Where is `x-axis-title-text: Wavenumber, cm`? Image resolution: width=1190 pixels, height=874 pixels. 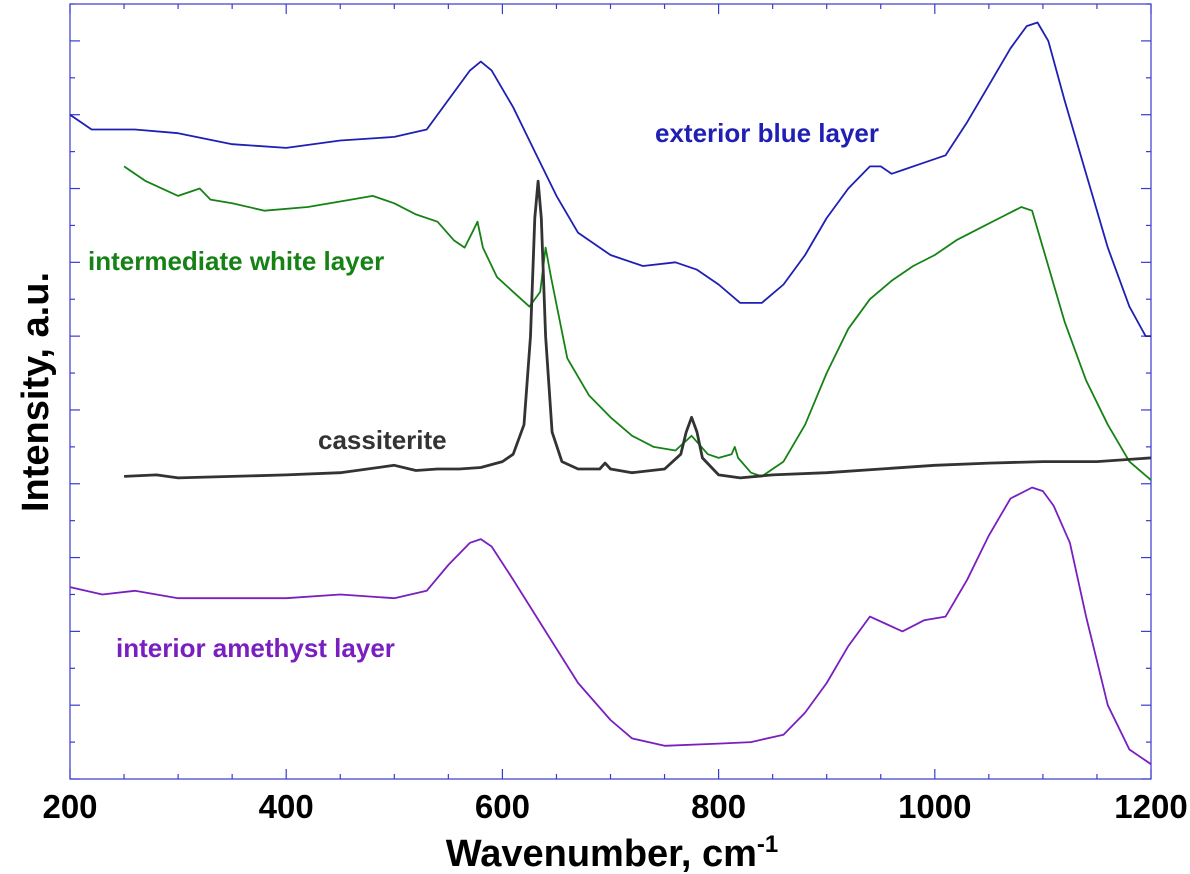
x-axis-title-text: Wavenumber, cm is located at coordinates (601, 853).